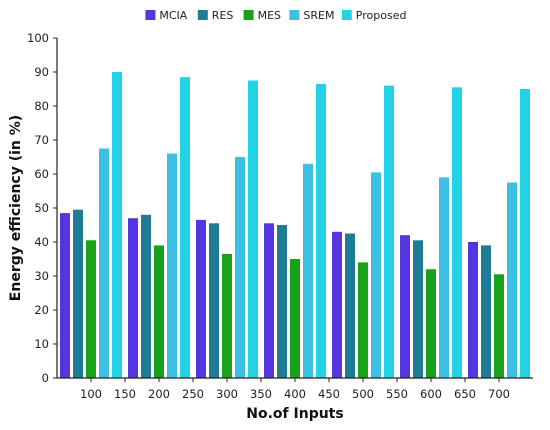 Image resolution: width=550 pixels, height=430 pixels. What do you see at coordinates (41, 106) in the screenshot?
I see `y-tick-label: 80` at bounding box center [41, 106].